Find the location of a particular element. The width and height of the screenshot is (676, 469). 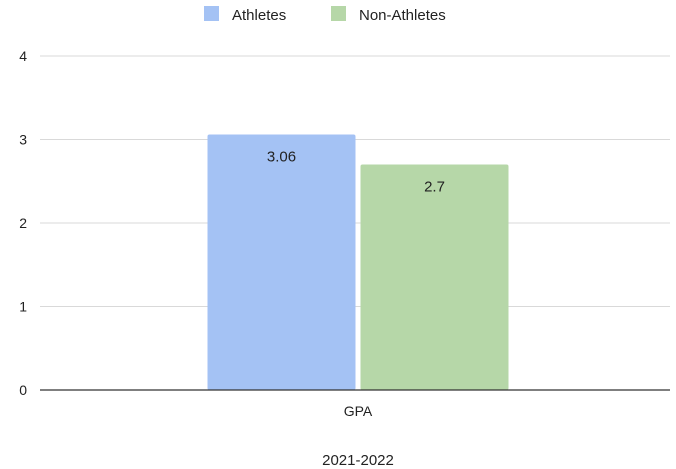

legend: Athletes Non-Athletes is located at coordinates (325, 15).